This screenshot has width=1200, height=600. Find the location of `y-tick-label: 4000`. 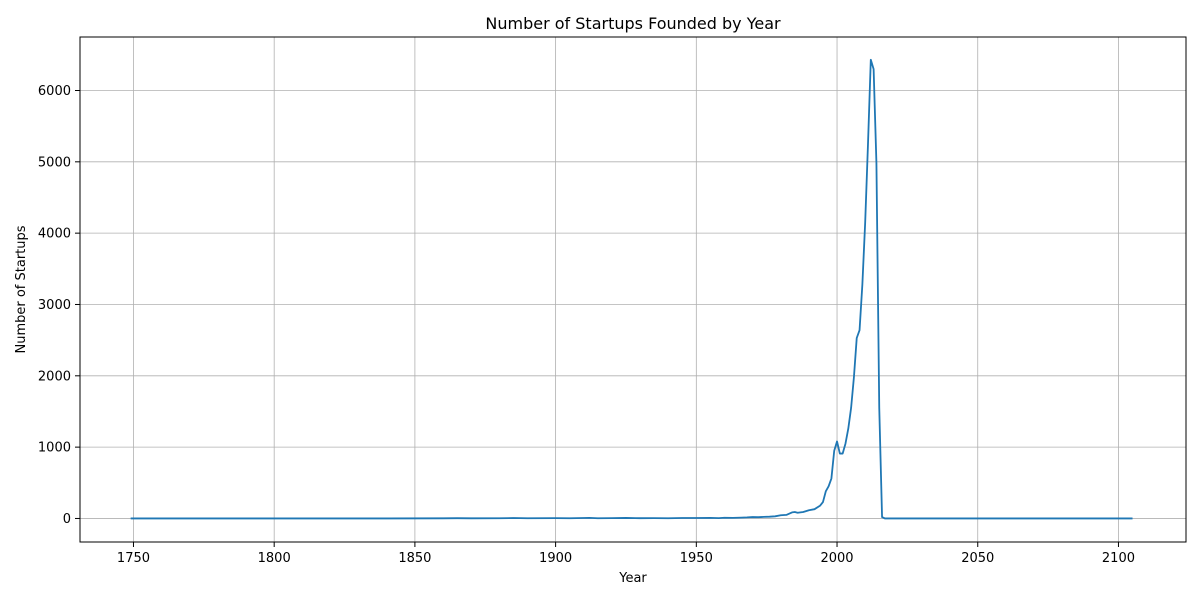

y-tick-label: 4000 is located at coordinates (54, 234).